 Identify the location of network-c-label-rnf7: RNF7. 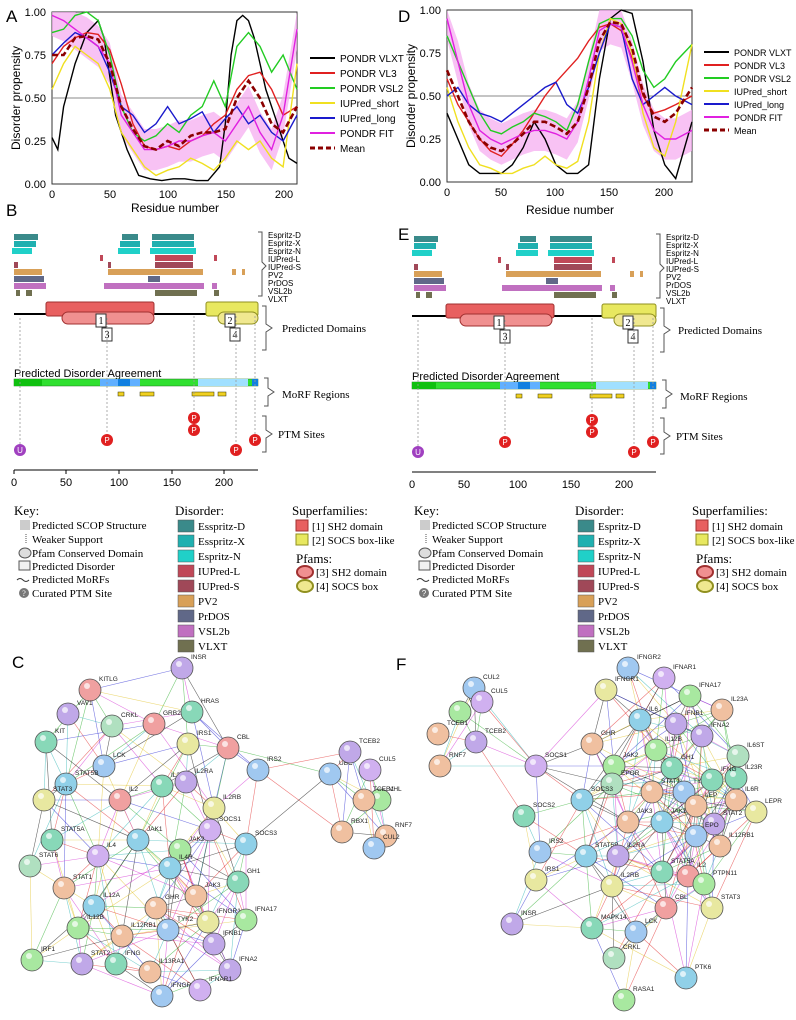
(403, 825).